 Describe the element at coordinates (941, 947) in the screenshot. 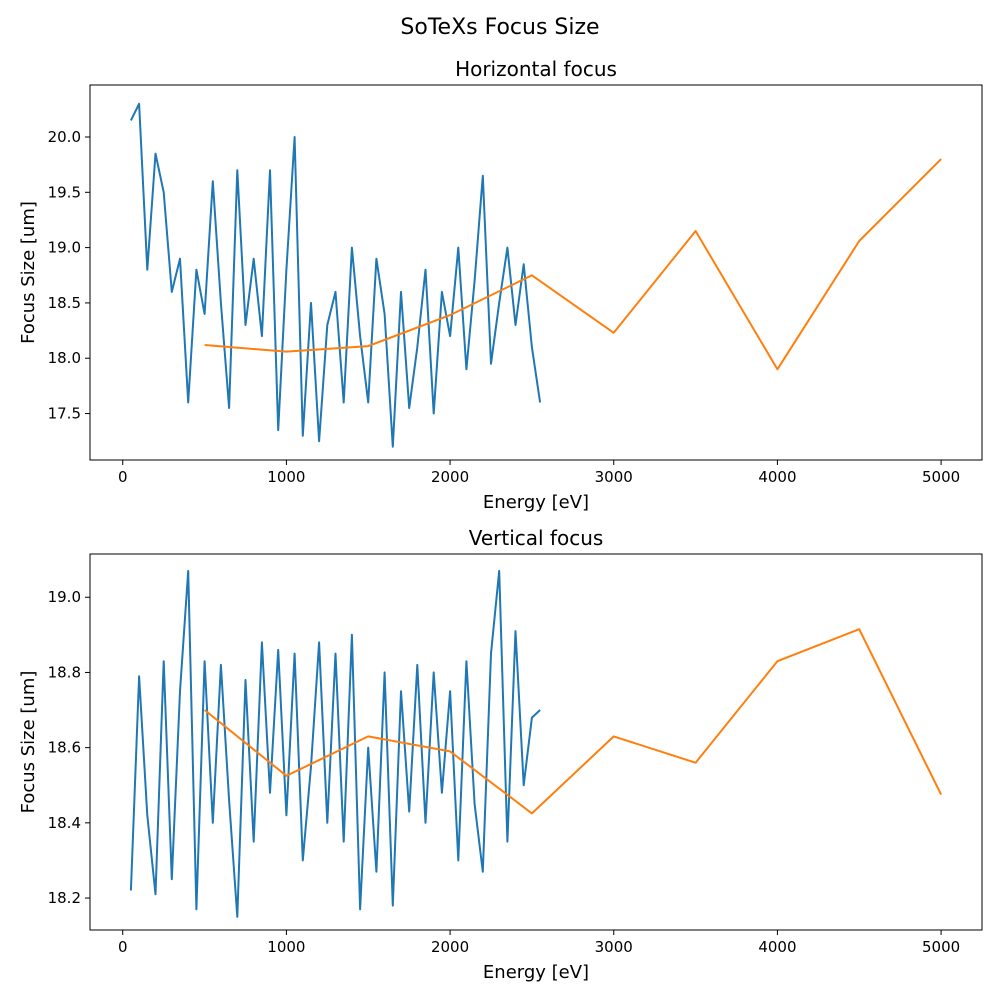

I see `chart-2-x-tick-label: 5000` at that location.